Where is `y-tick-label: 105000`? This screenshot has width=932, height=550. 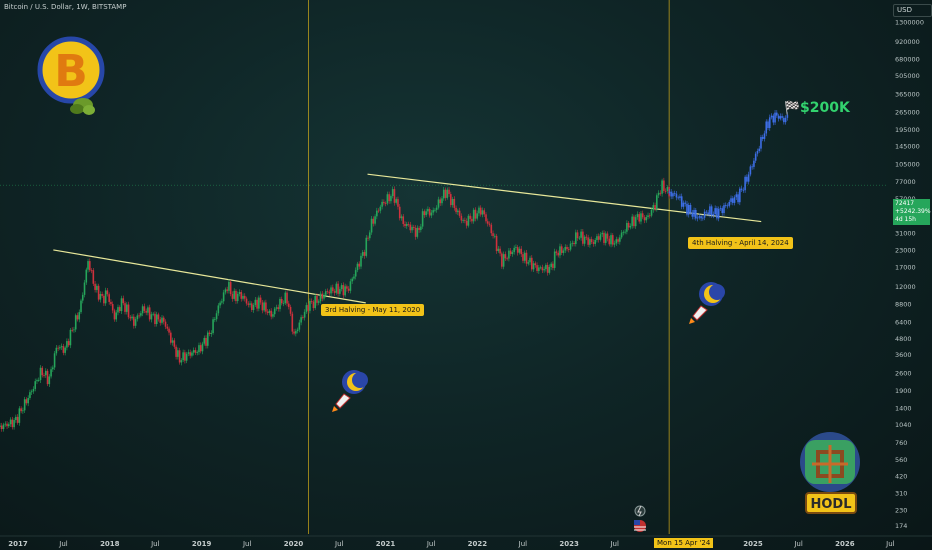
y-tick-label: 105000 is located at coordinates (907, 165).